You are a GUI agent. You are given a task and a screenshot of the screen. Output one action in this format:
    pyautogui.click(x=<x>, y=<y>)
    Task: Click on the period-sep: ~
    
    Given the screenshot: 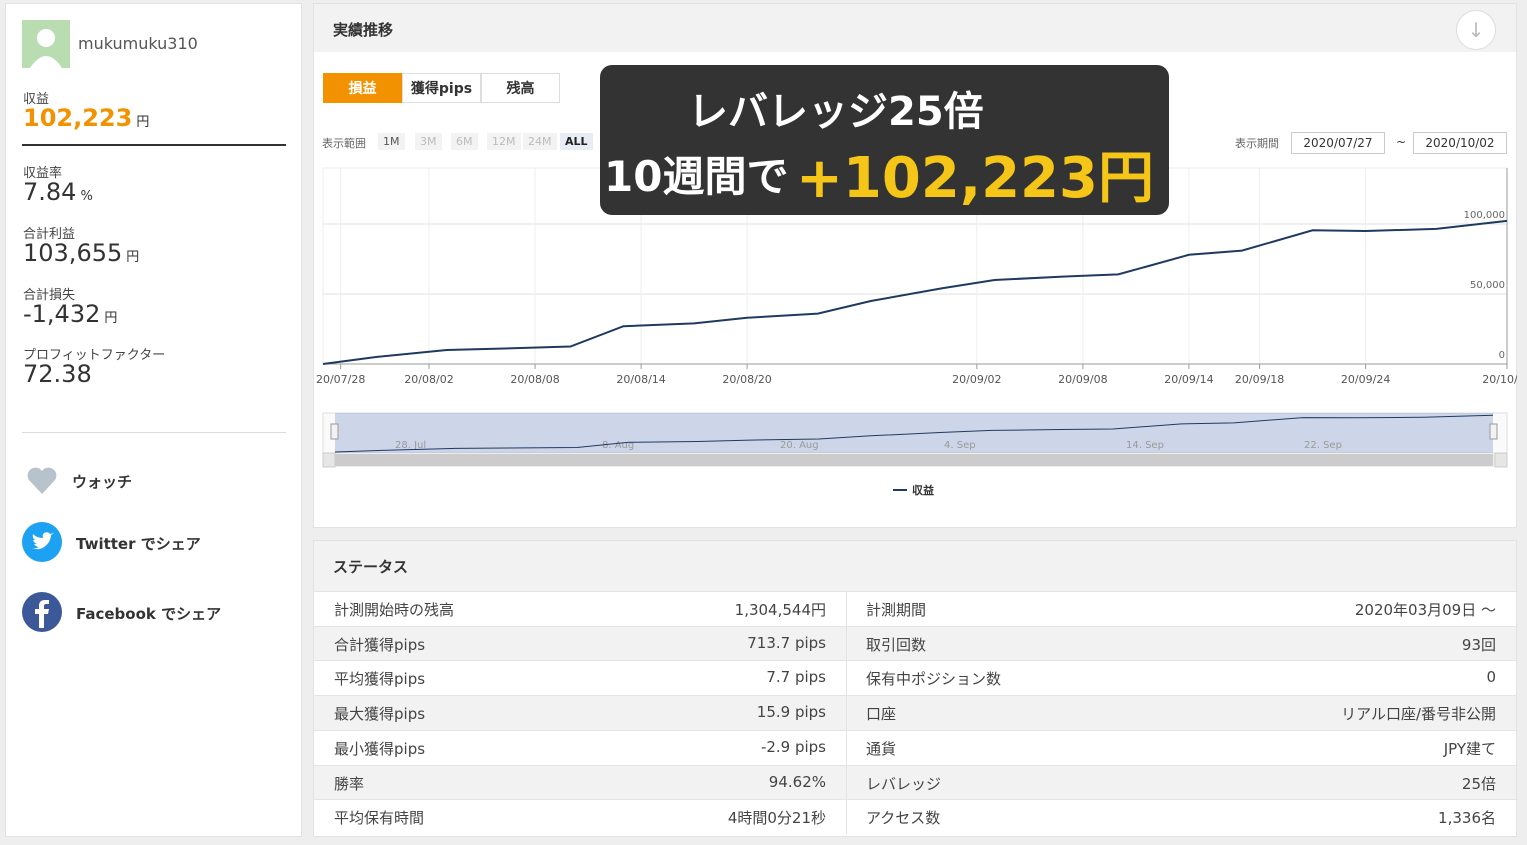 What is the action you would take?
    pyautogui.click(x=1401, y=142)
    